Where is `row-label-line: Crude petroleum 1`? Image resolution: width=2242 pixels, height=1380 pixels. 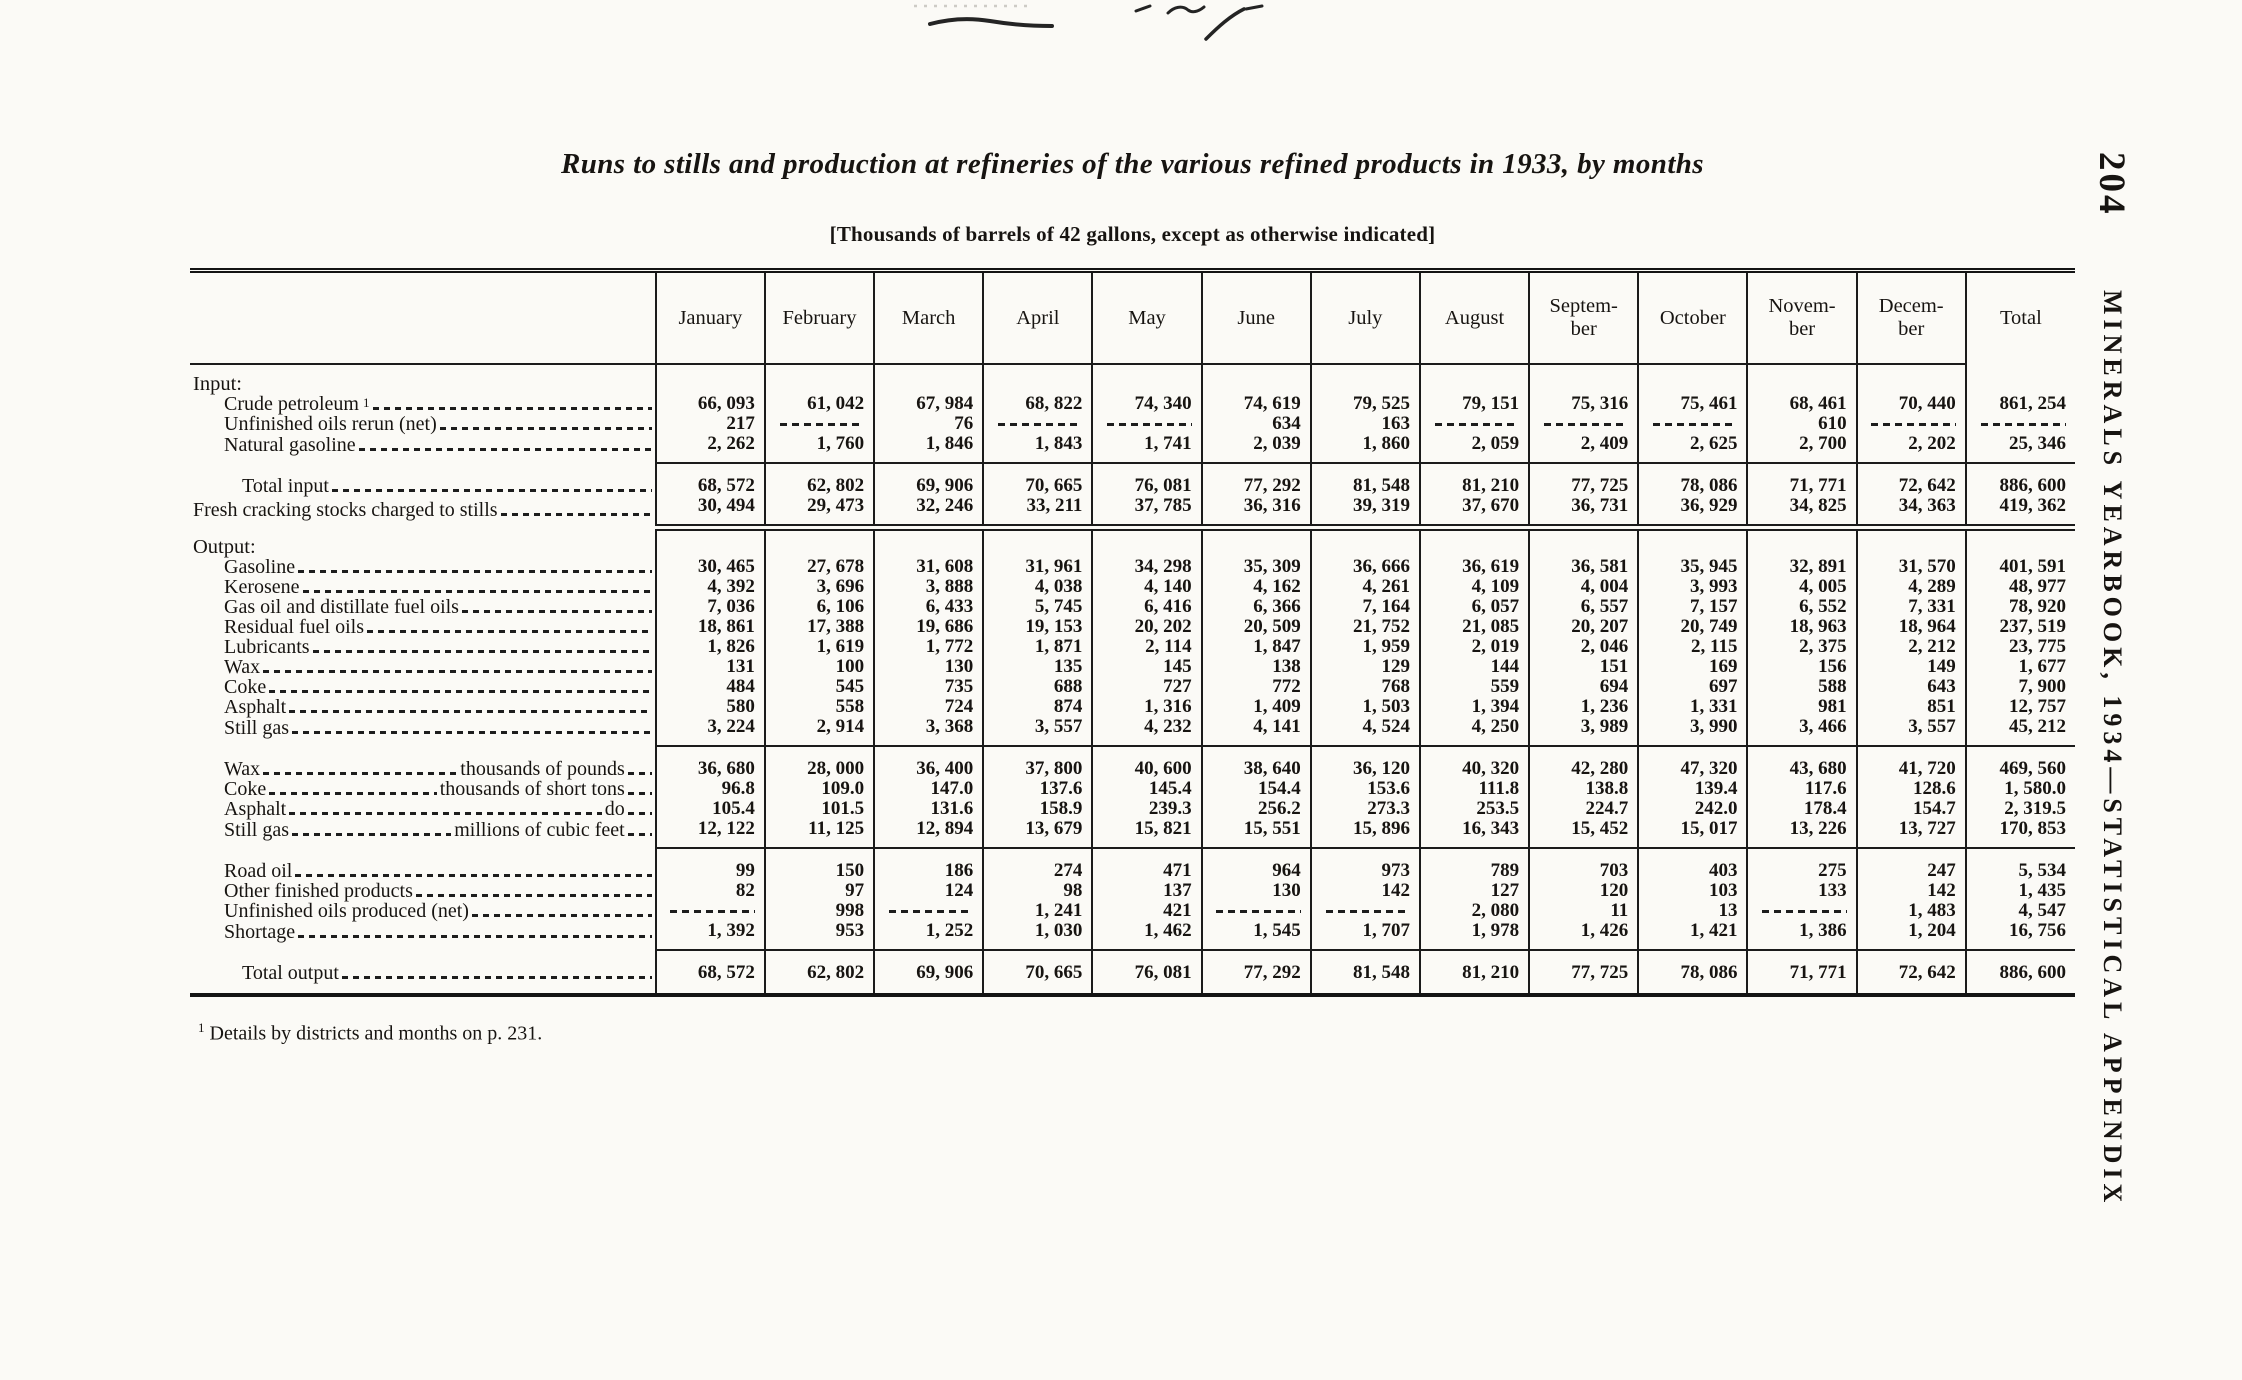 row-label-line: Crude petroleum 1 is located at coordinates (439, 404).